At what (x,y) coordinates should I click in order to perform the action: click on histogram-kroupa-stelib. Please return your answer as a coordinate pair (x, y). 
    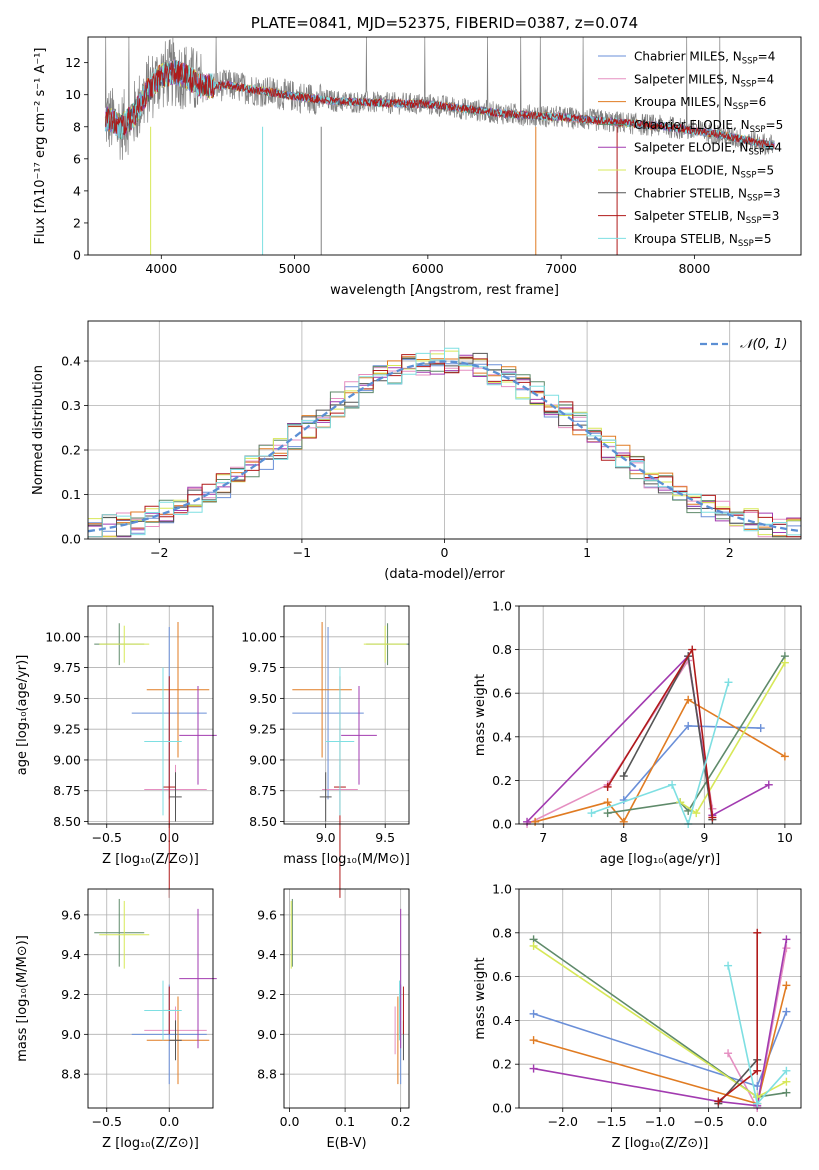
    Looking at the image, I should click on (444, 442).